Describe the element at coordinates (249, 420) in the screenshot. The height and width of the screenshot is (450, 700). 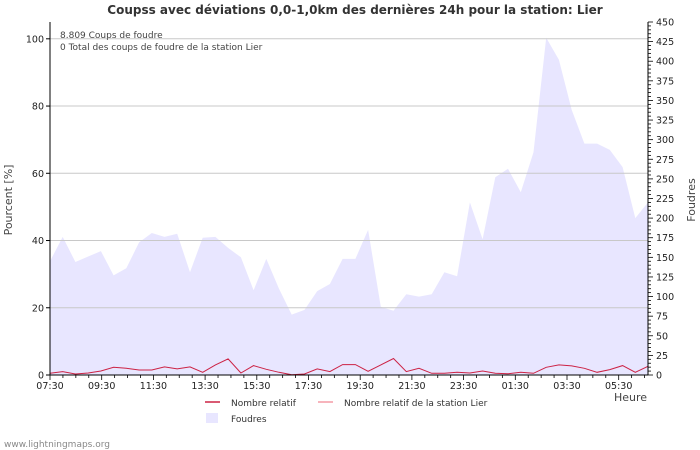
I see `legend-label-strikes: Foudres` at that location.